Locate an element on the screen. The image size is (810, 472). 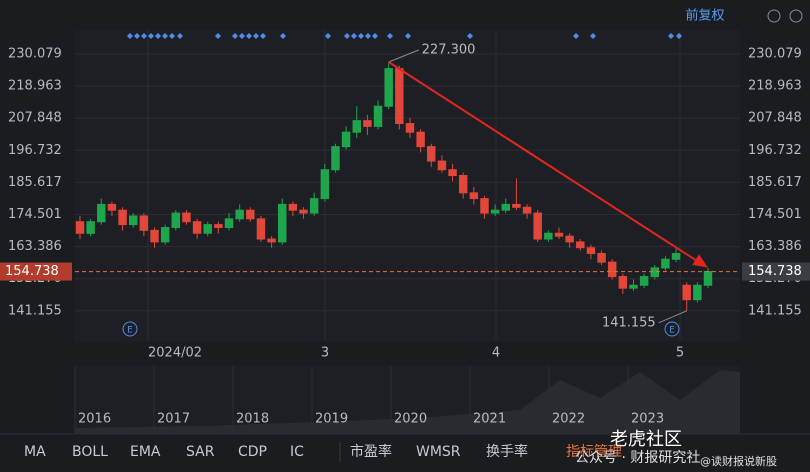
indicator-tab: 市盈率 is located at coordinates (371, 451).